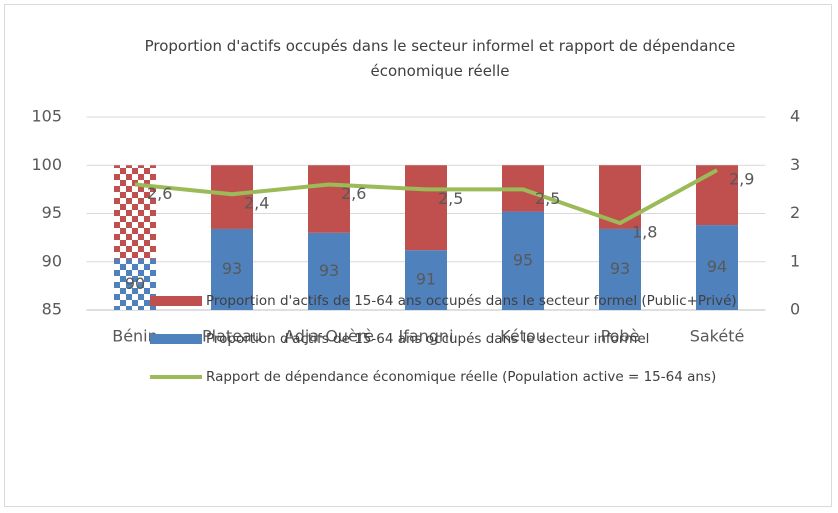 Image resolution: width=838 pixels, height=513 pixels. What do you see at coordinates (135, 336) in the screenshot?
I see `x-tick-label: Bénin` at bounding box center [135, 336].